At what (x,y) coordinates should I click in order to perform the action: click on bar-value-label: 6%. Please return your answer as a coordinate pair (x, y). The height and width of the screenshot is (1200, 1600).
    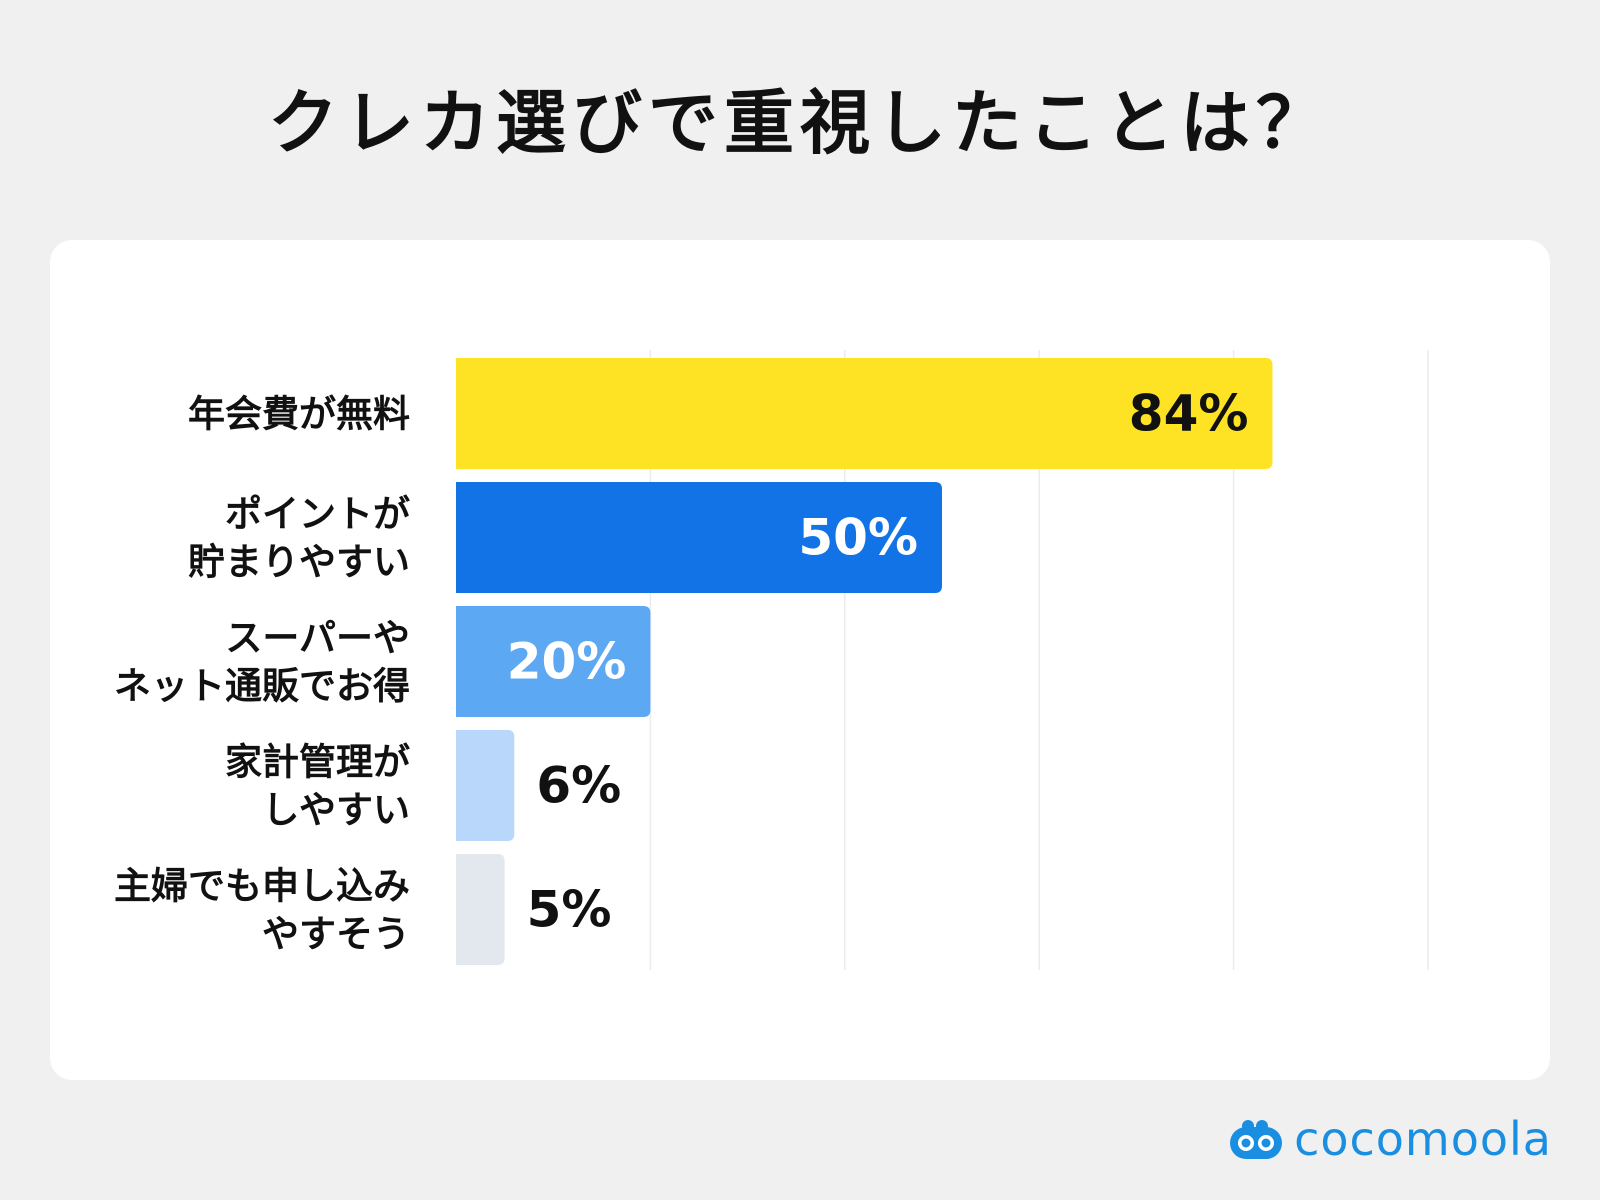
    Looking at the image, I should click on (578, 786).